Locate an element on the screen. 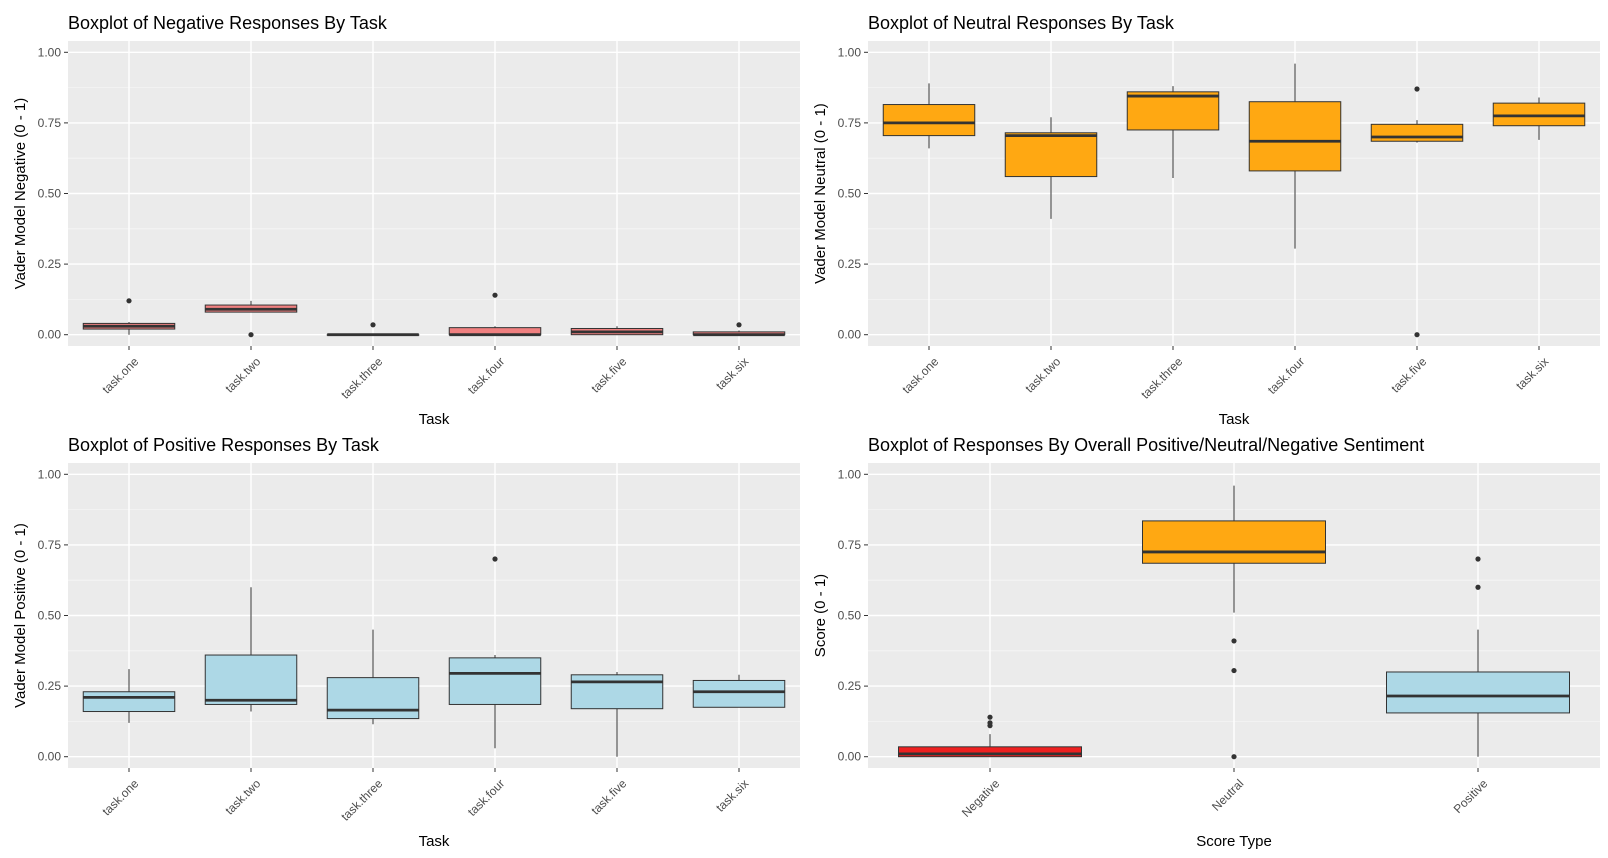 The image size is (1608, 858). box-Negative is located at coordinates (990, 736).